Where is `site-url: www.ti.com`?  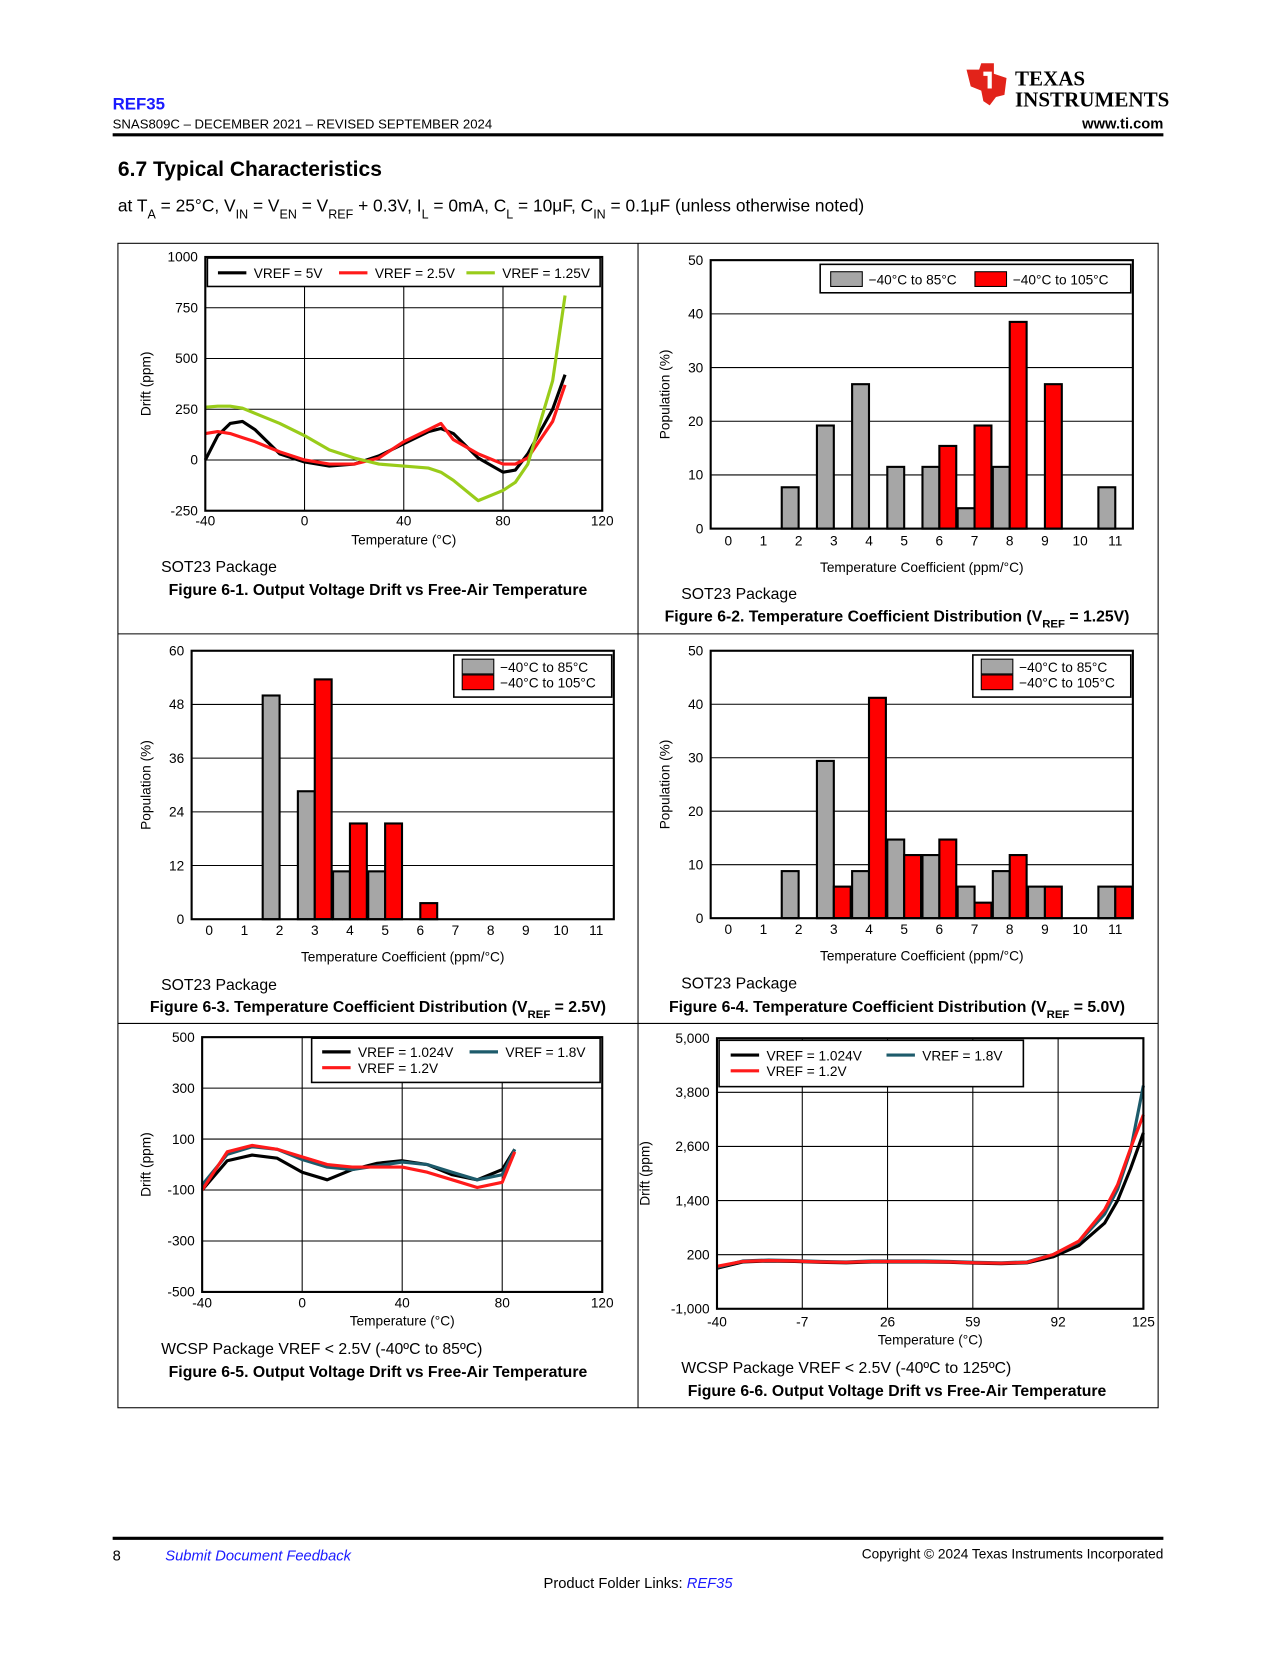 site-url: www.ti.com is located at coordinates (1122, 125).